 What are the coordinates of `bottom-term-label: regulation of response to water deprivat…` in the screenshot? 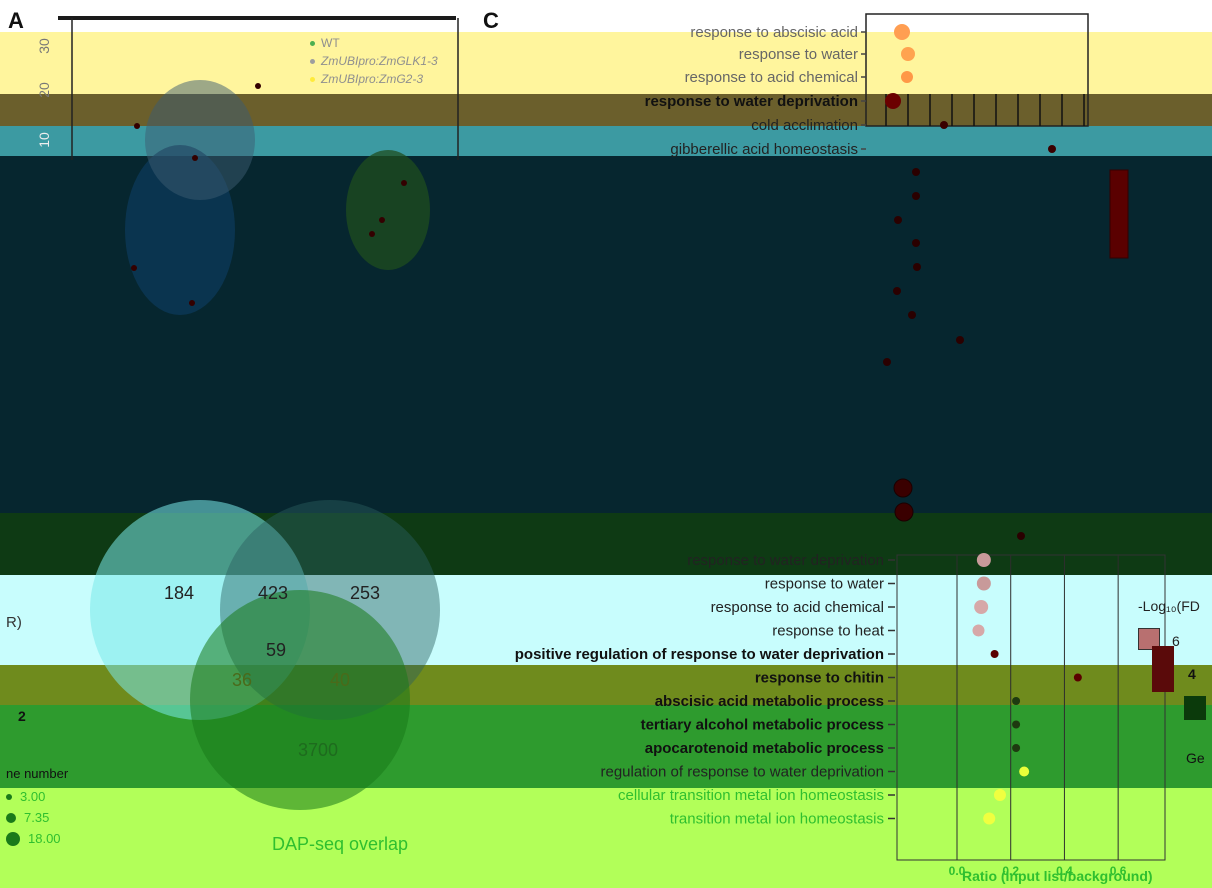 It's located at (742, 772).